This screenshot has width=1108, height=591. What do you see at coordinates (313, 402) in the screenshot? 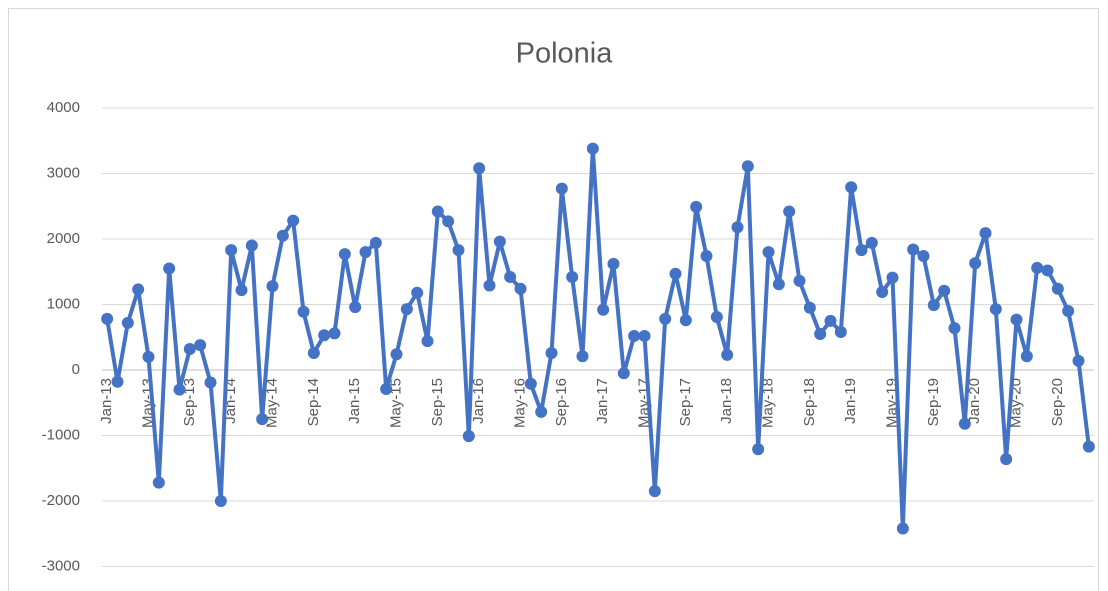
I see `x-tick-label: Sep-14` at bounding box center [313, 402].